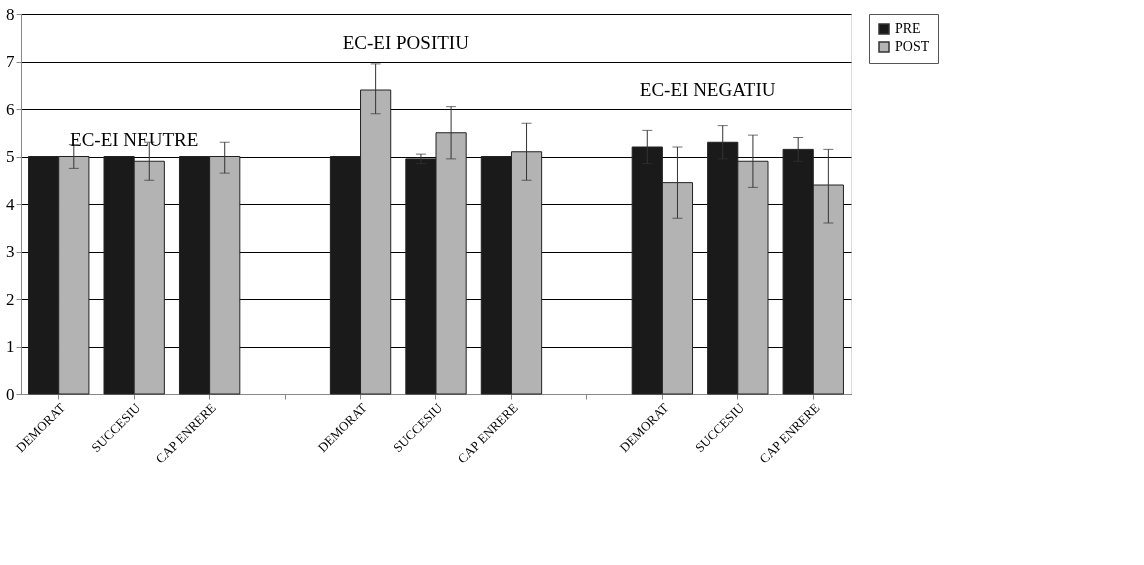  Describe the element at coordinates (406, 42) in the screenshot. I see `annotation: EC-EI POSITIU` at that location.